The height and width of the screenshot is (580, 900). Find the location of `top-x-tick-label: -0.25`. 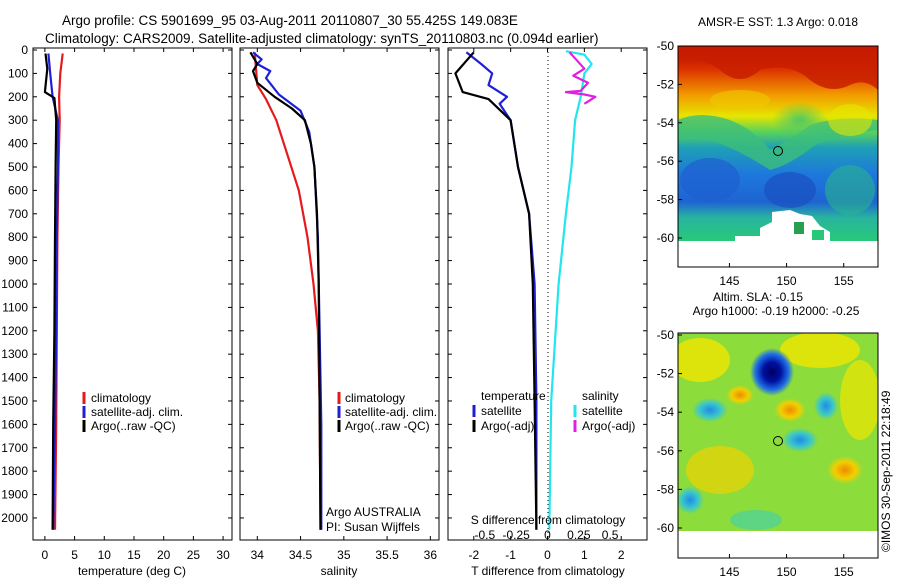

top-x-tick-label: -0.25 is located at coordinates (516, 535).